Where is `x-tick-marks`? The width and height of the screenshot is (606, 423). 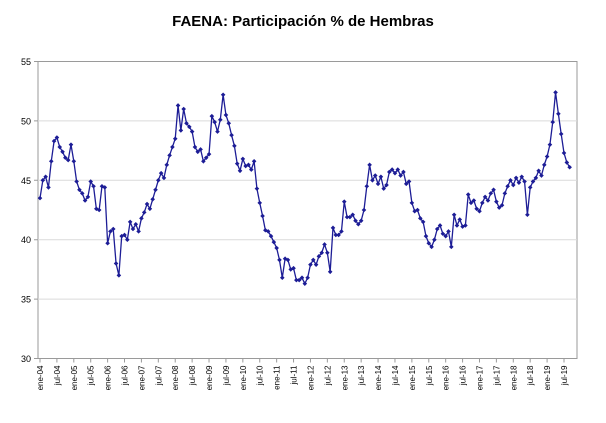
x-tick-marks is located at coordinates (302, 360).